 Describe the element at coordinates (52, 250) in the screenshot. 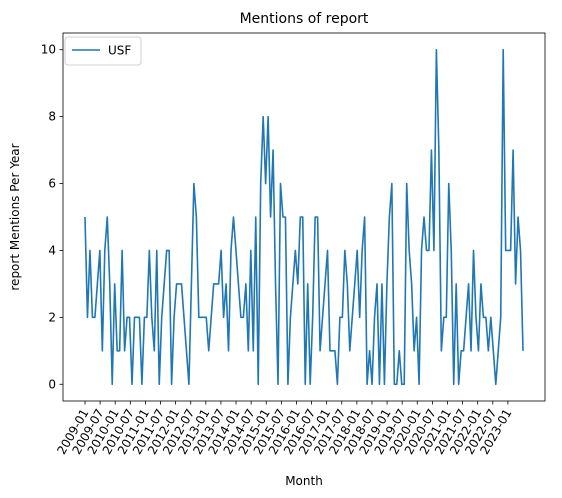

I see `y-tick-label: 4` at that location.